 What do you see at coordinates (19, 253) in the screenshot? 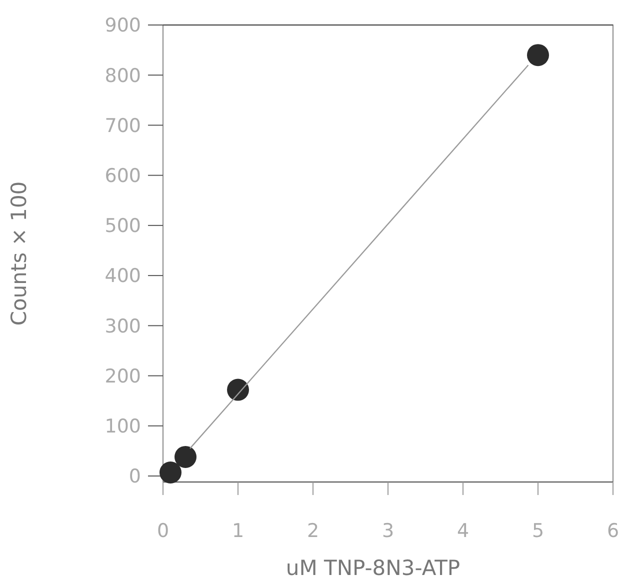
I see `y-axis-title: Counts × 100` at bounding box center [19, 253].